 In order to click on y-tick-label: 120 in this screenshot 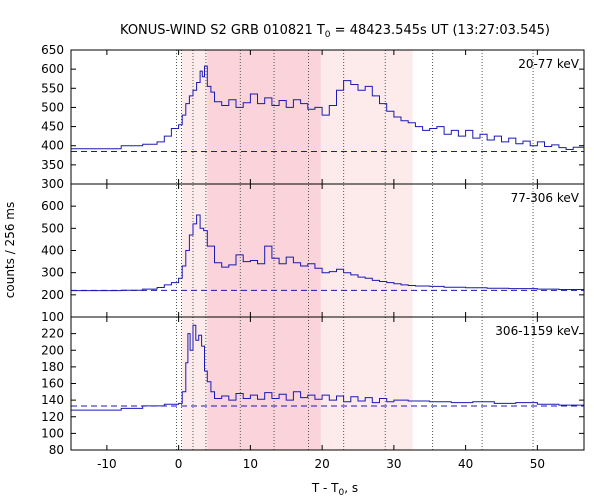, I will do `click(52, 417)`.